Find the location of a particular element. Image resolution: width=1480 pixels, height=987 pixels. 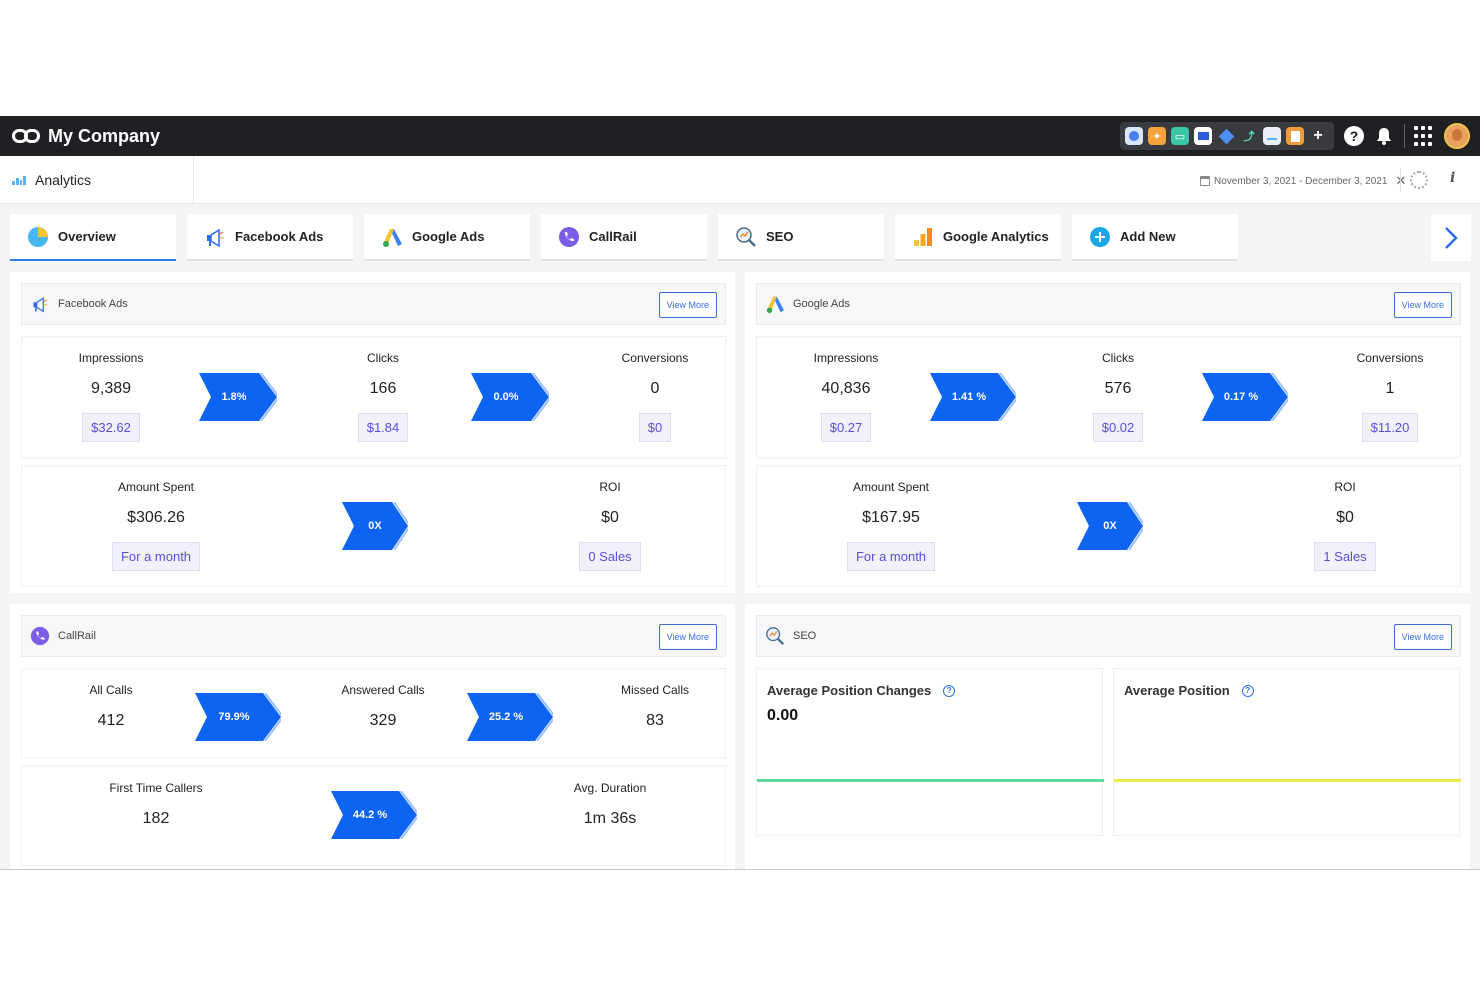

bird-app-icon: ⤴ is located at coordinates (1249, 136).